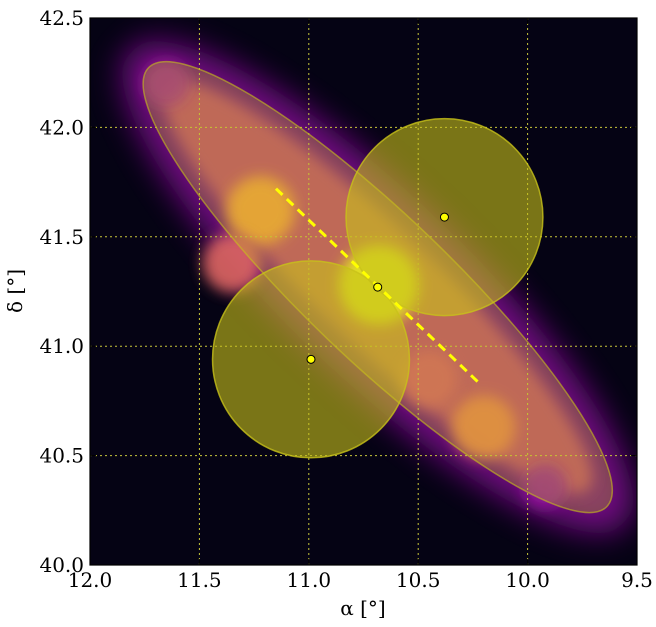 The height and width of the screenshot is (627, 656). Describe the element at coordinates (309, 580) in the screenshot. I see `x-tick-label-2: 11.0` at that location.